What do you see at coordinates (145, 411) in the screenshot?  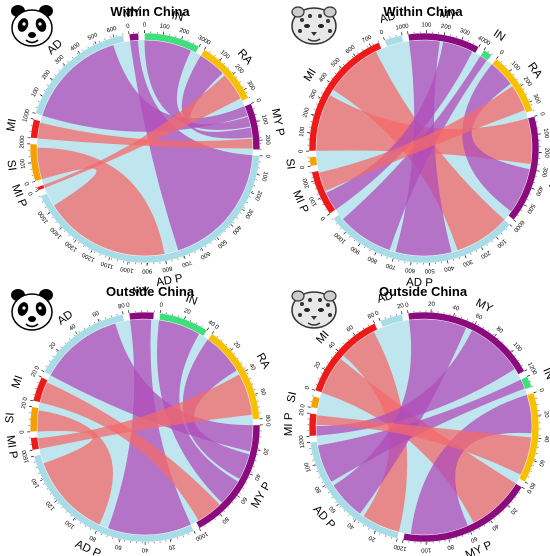 I see `chord-ribbon-mi-p-to-ra` at bounding box center [145, 411].